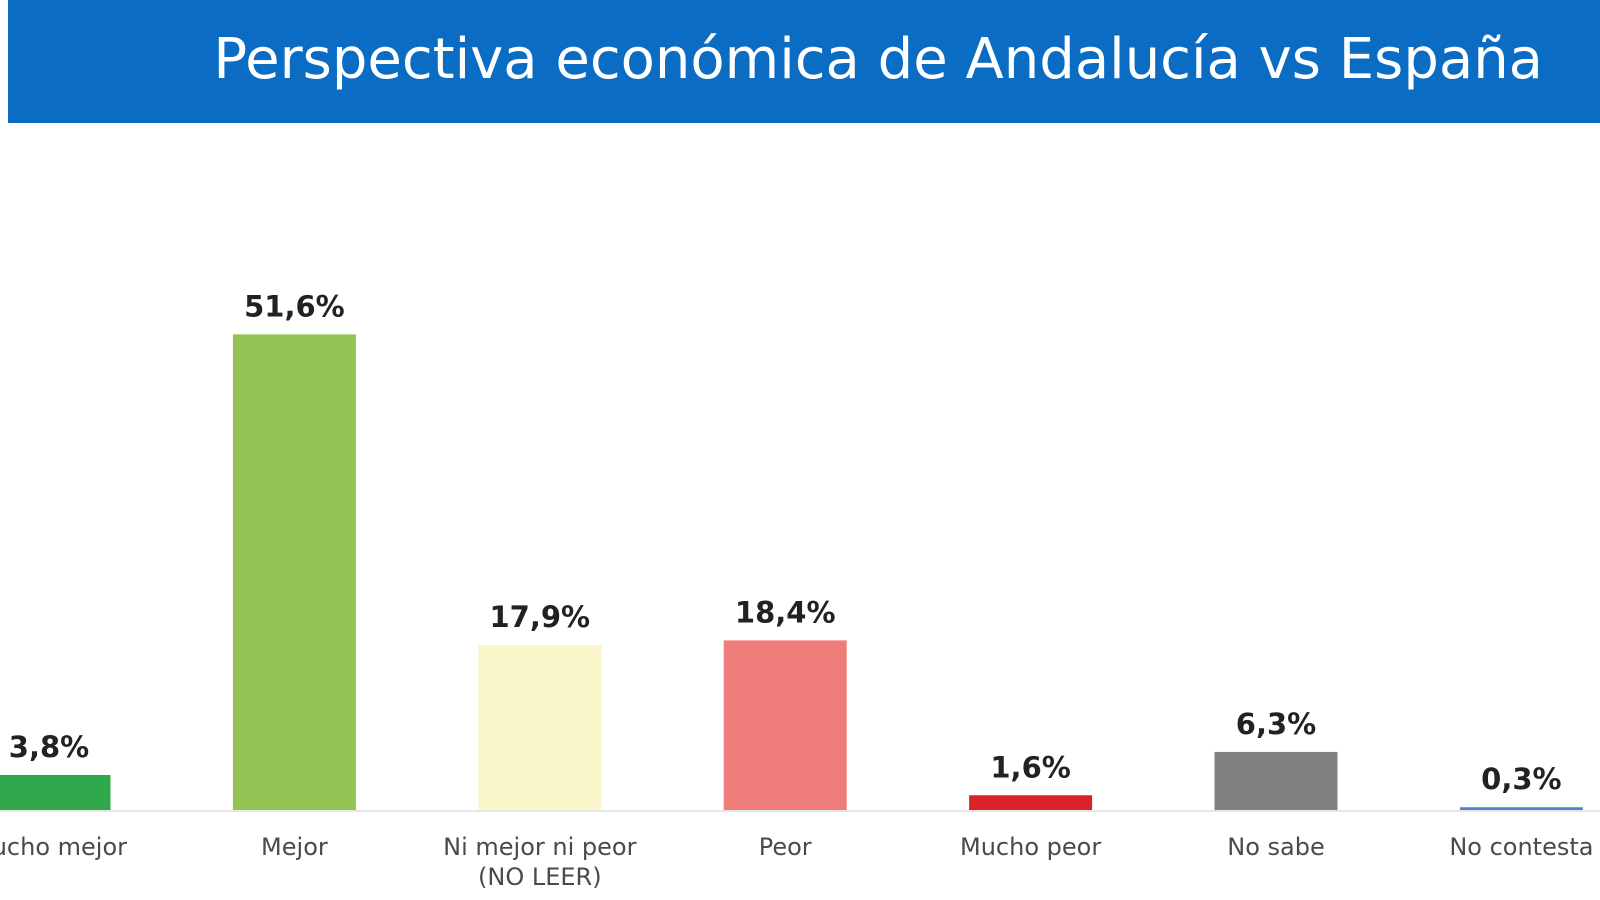  I want to click on x-tick-label: No sabe, so click(1275, 847).